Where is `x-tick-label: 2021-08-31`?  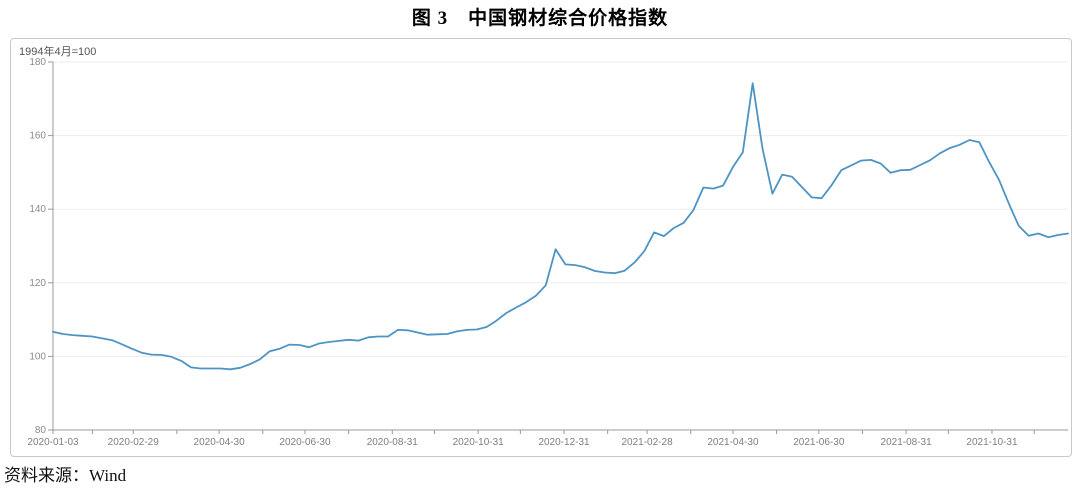 x-tick-label: 2021-08-31 is located at coordinates (907, 442).